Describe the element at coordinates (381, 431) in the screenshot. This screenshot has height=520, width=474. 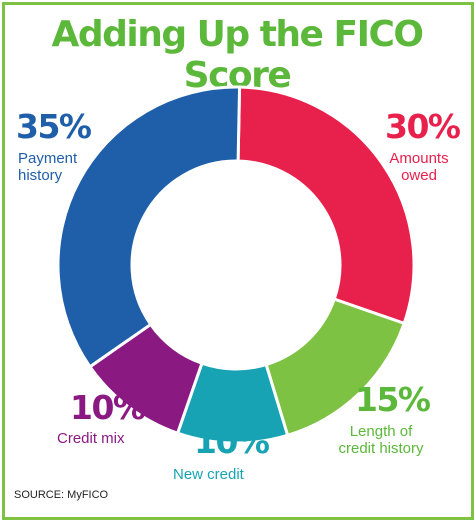
I see `length-of-credit-history-label-line1: Length of` at that location.